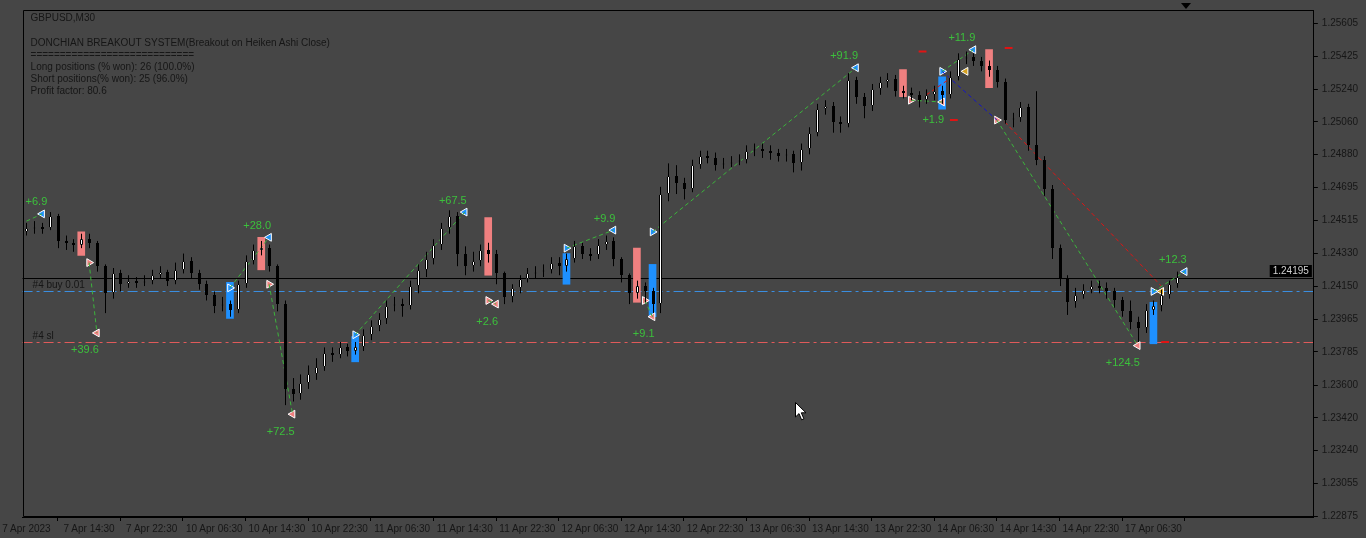 The image size is (1366, 538). Describe the element at coordinates (112, 54) in the screenshot. I see `annotation: ============================` at that location.